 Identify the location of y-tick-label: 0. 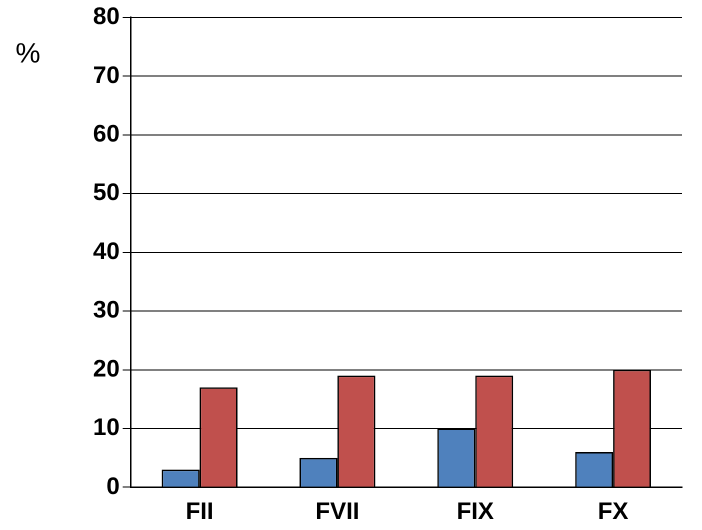
(113, 486).